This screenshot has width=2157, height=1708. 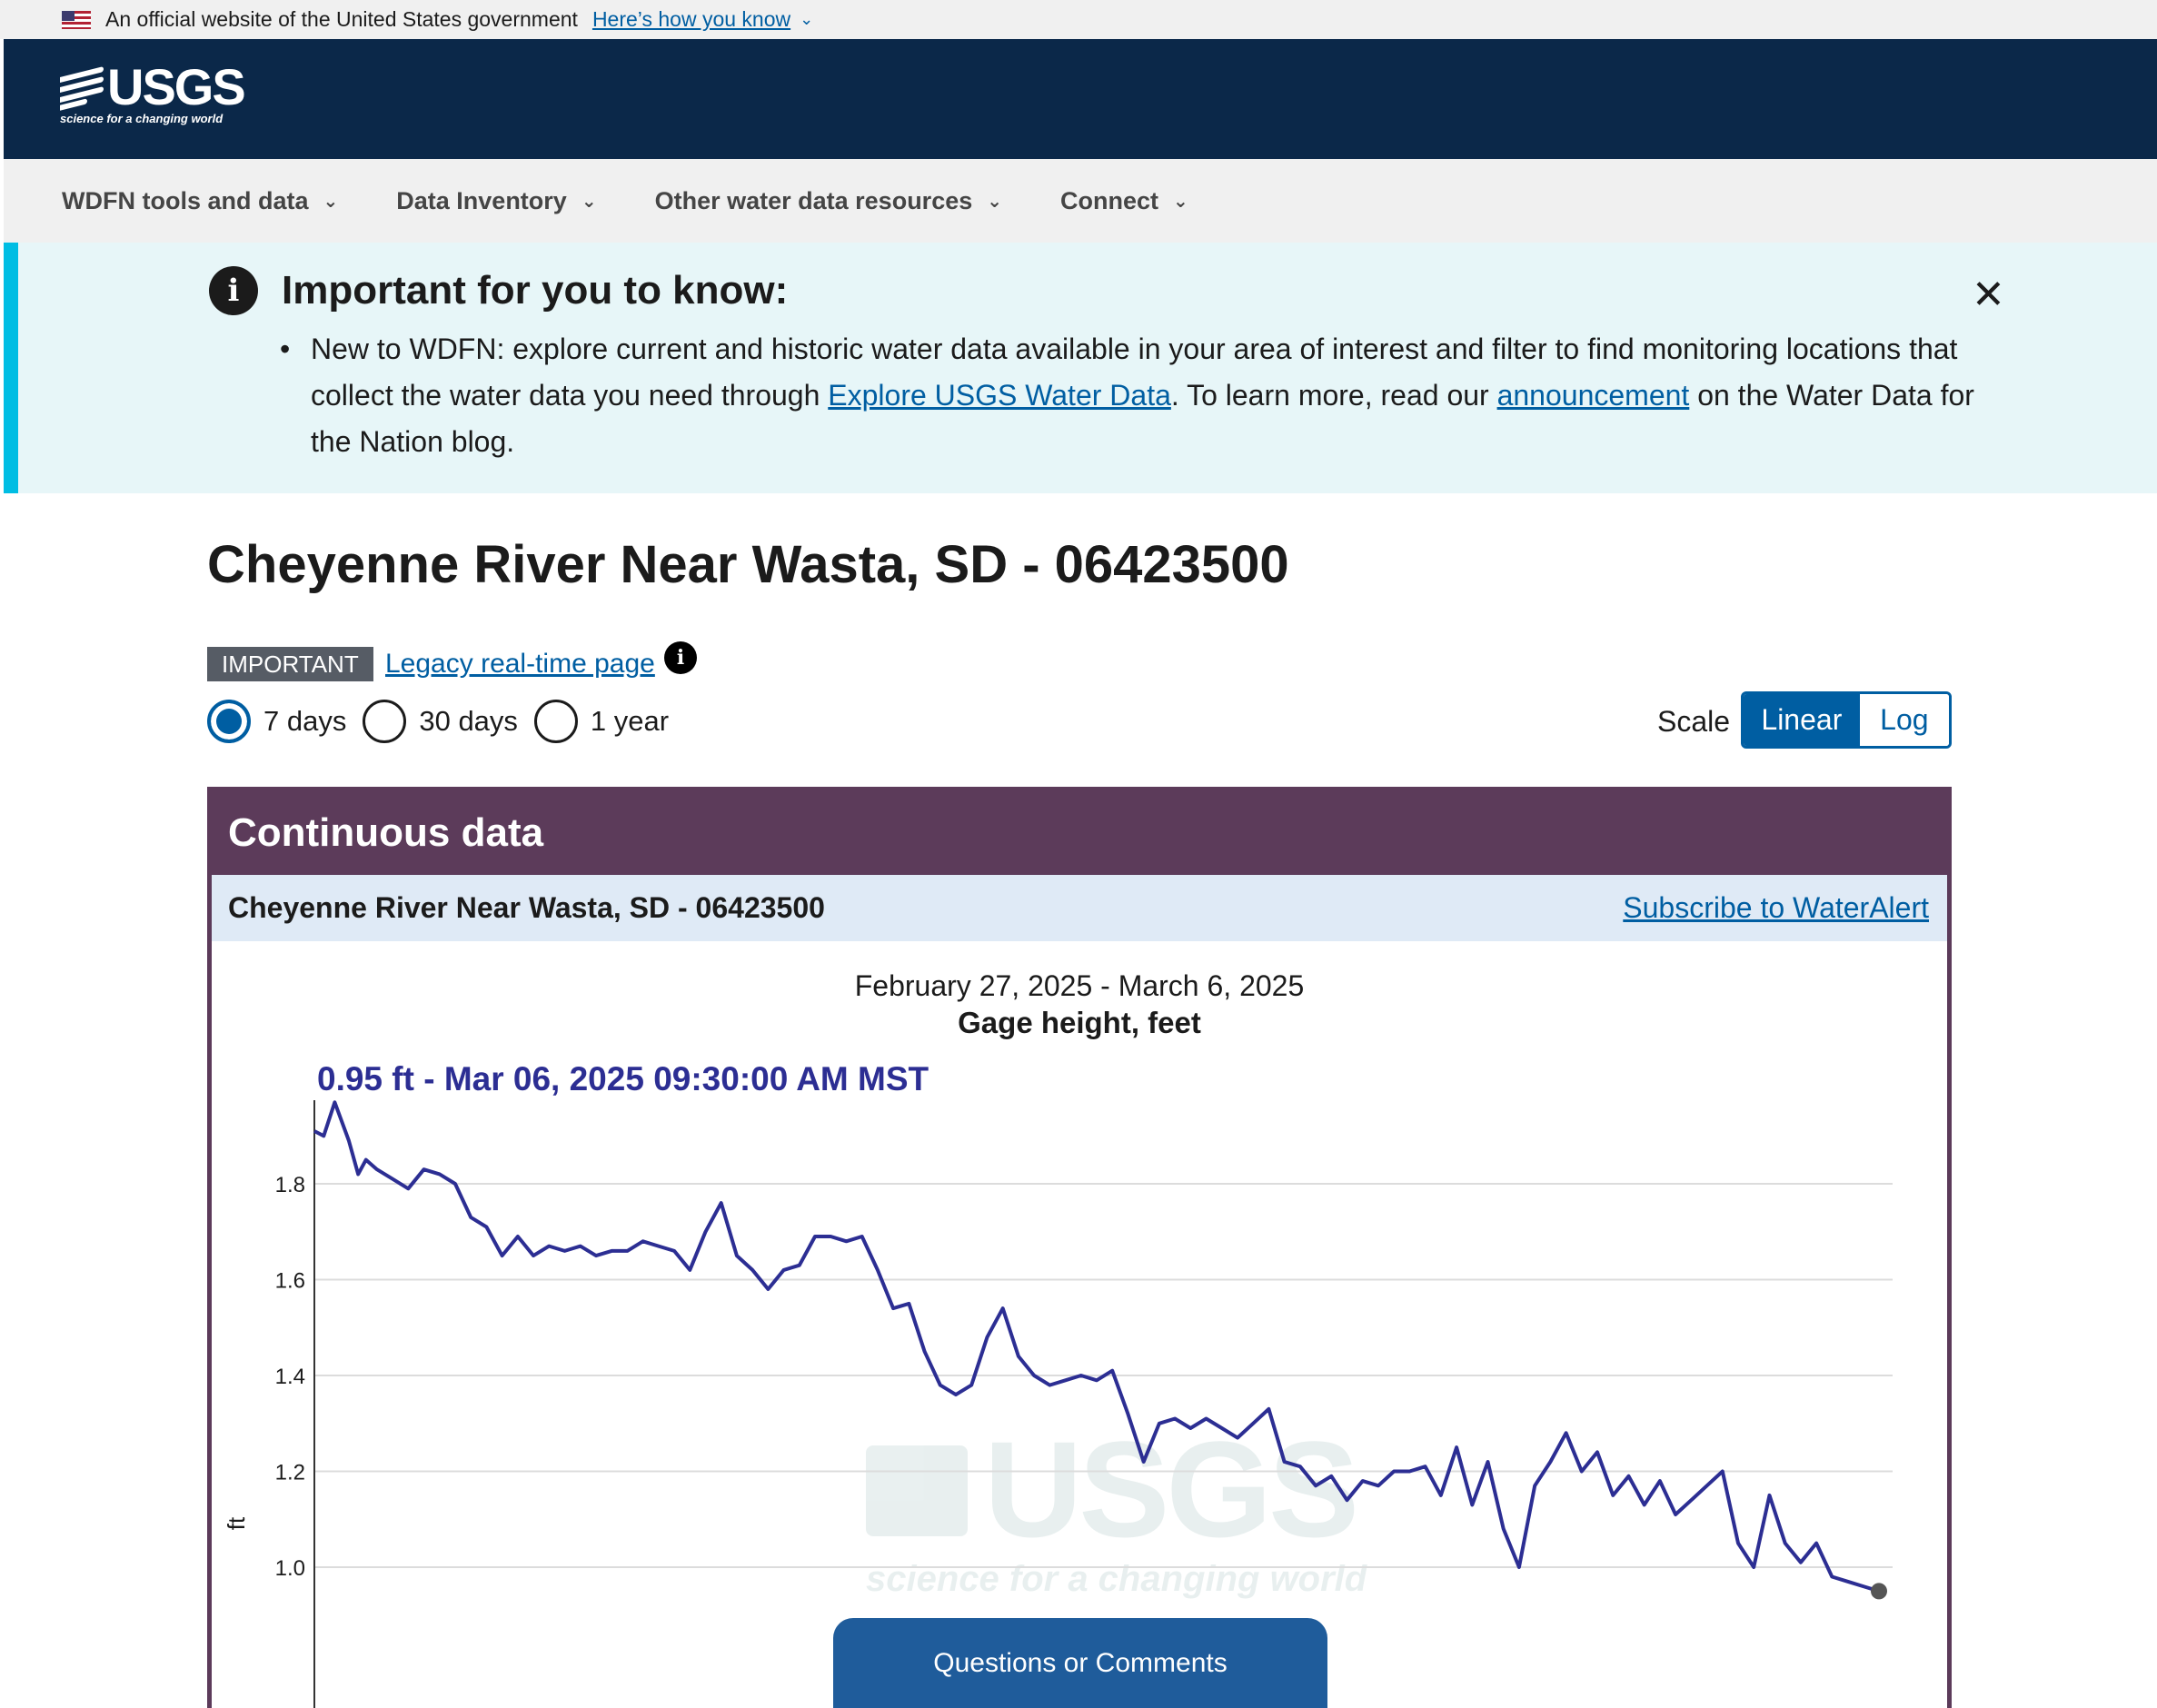 What do you see at coordinates (630, 721) in the screenshot?
I see `radio-label: 1 year` at bounding box center [630, 721].